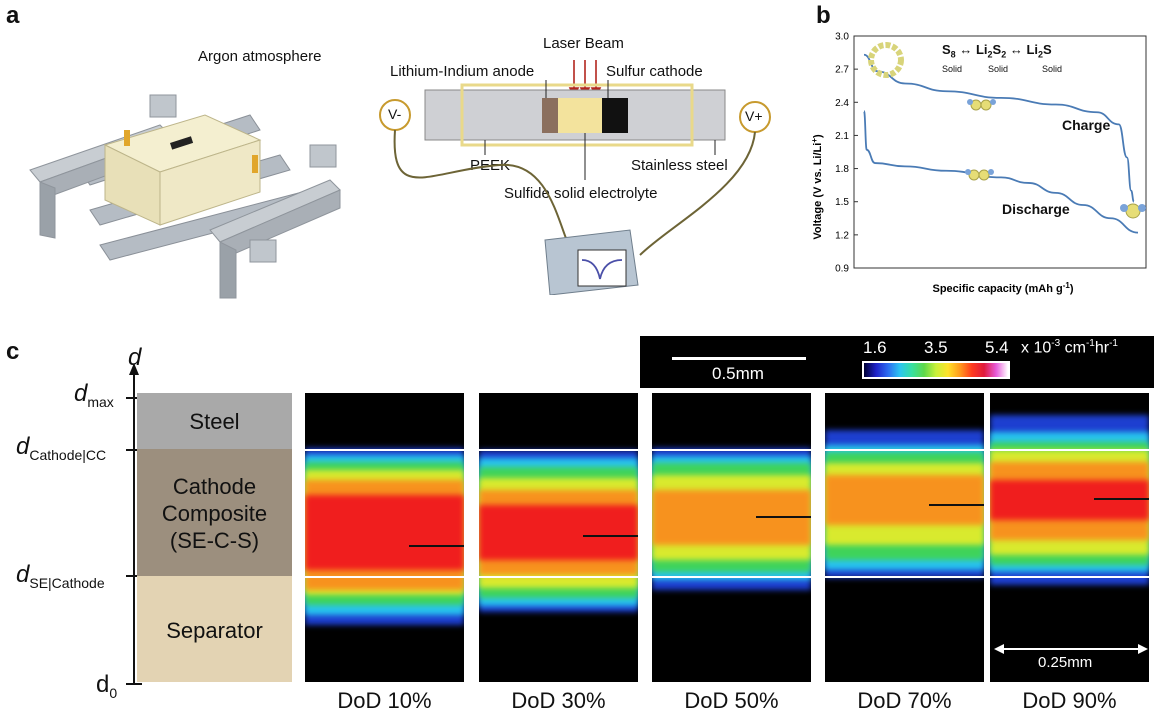 The height and width of the screenshot is (717, 1154). I want to click on series-line-discharge, so click(1001, 172).